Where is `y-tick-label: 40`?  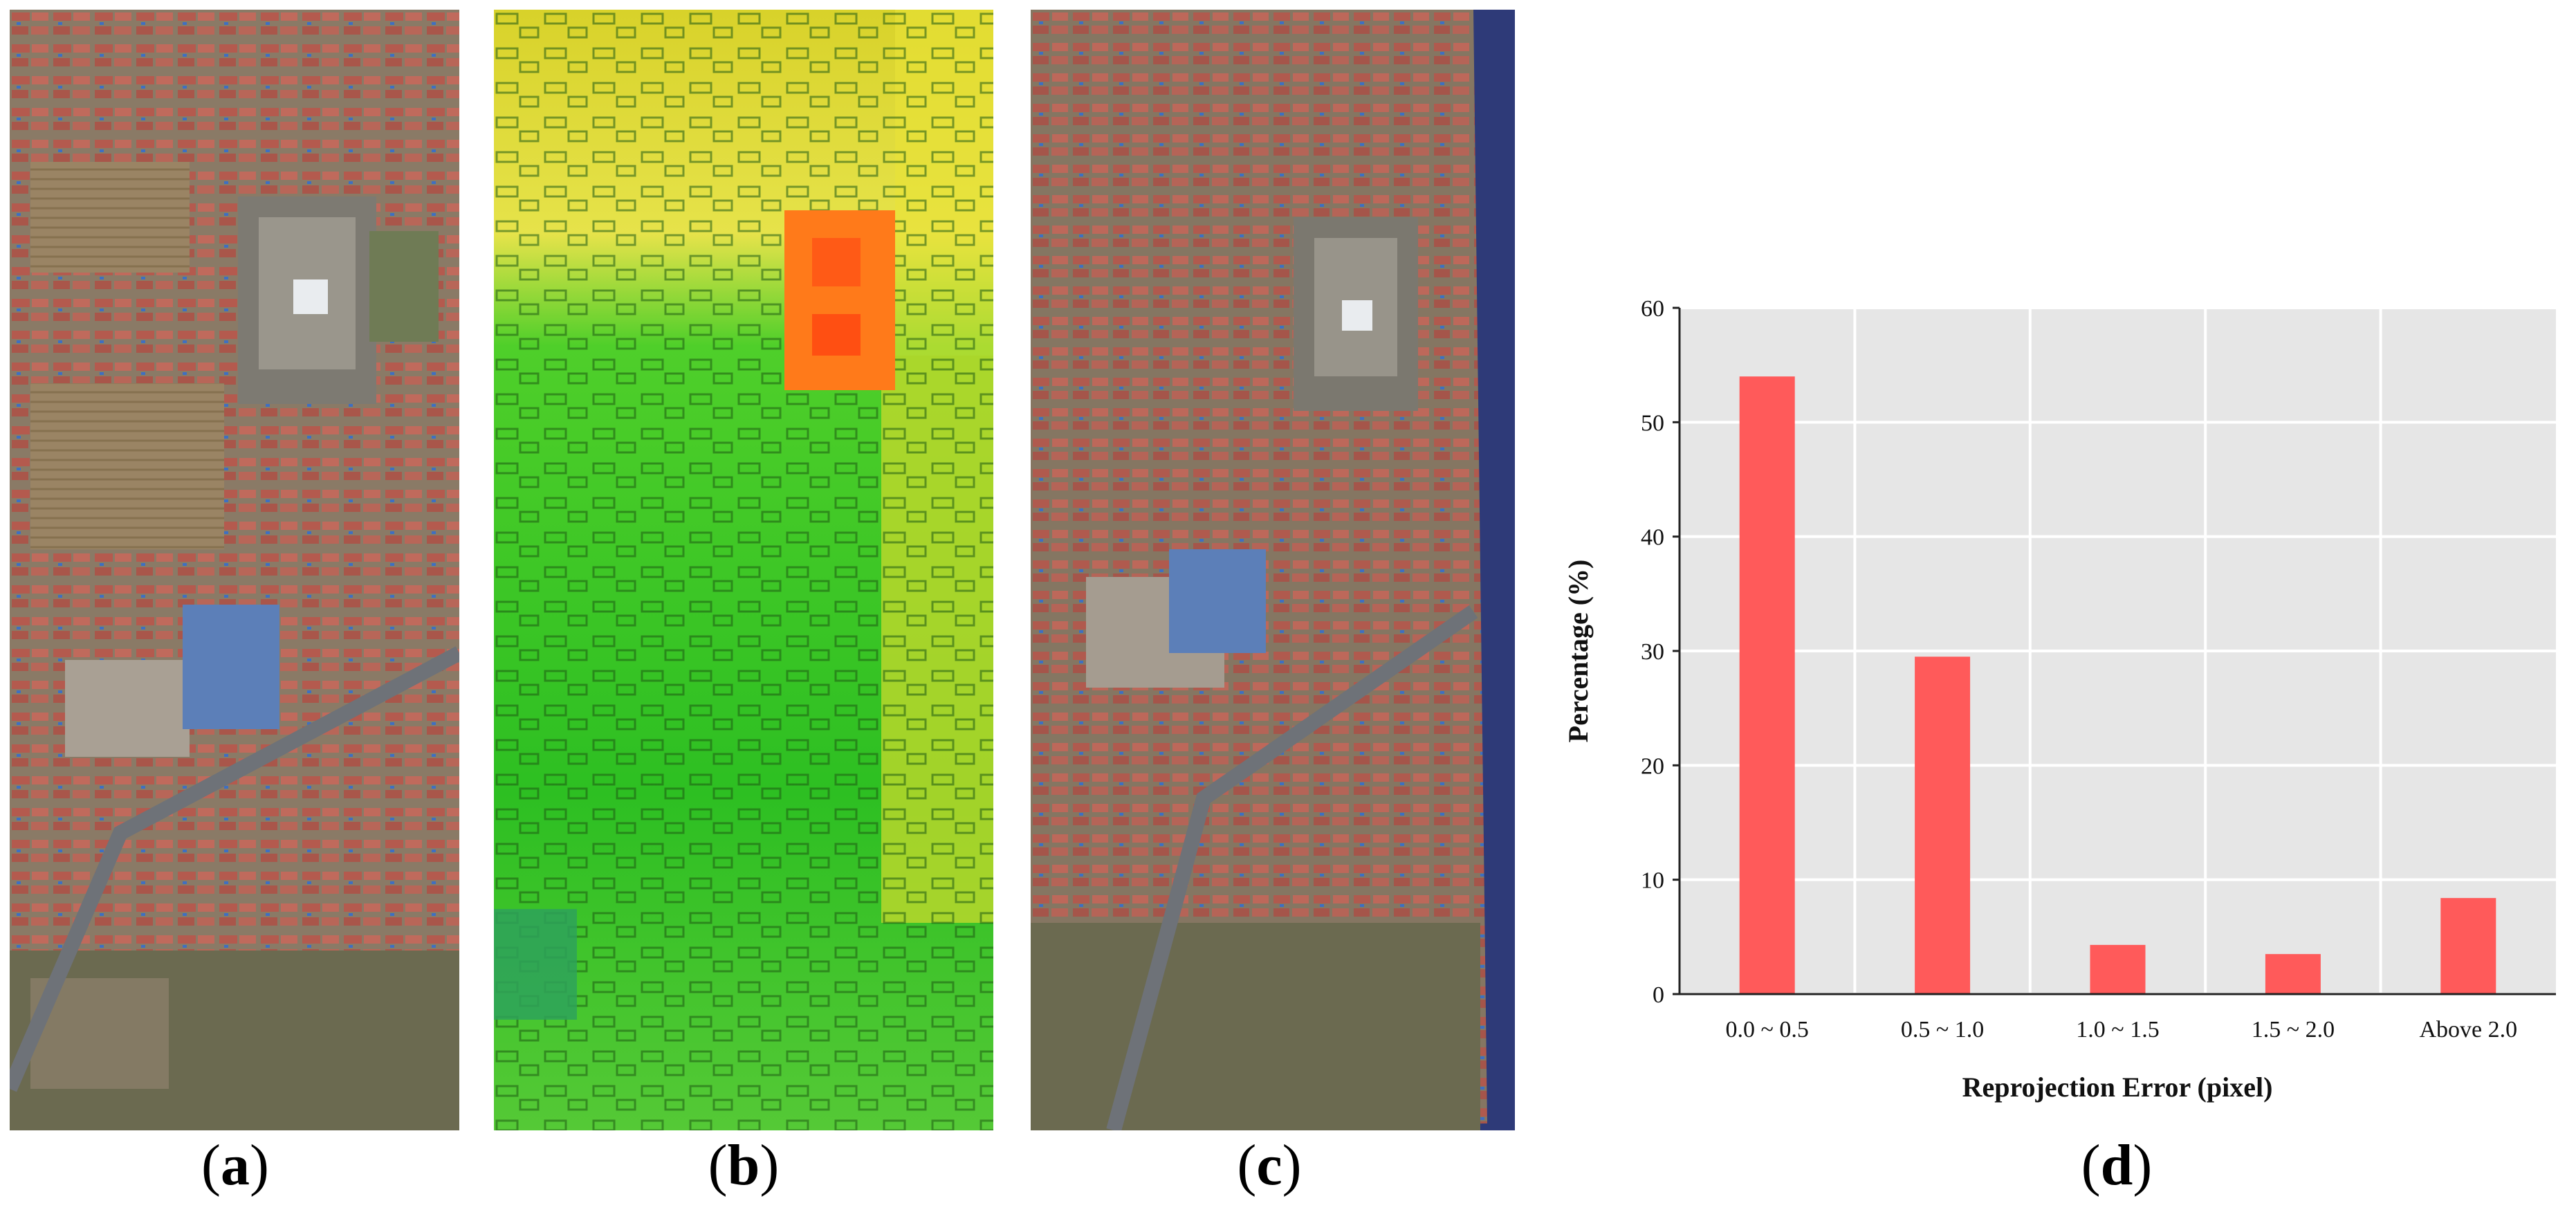
y-tick-label: 40 is located at coordinates (1652, 538).